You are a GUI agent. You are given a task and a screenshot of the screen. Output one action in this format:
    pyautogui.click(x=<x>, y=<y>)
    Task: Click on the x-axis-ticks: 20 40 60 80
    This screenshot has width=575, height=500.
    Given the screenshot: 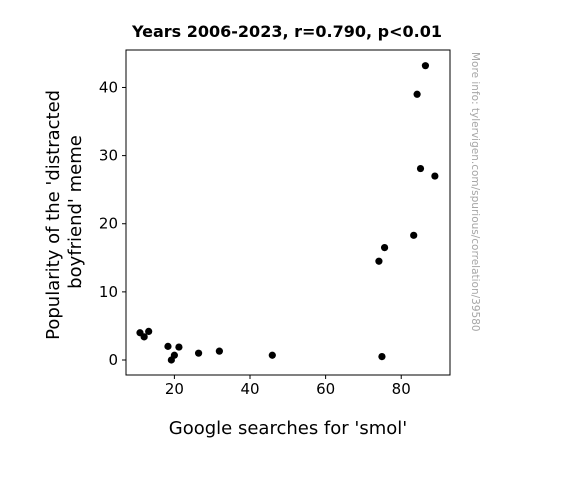 What is the action you would take?
    pyautogui.click(x=288, y=386)
    